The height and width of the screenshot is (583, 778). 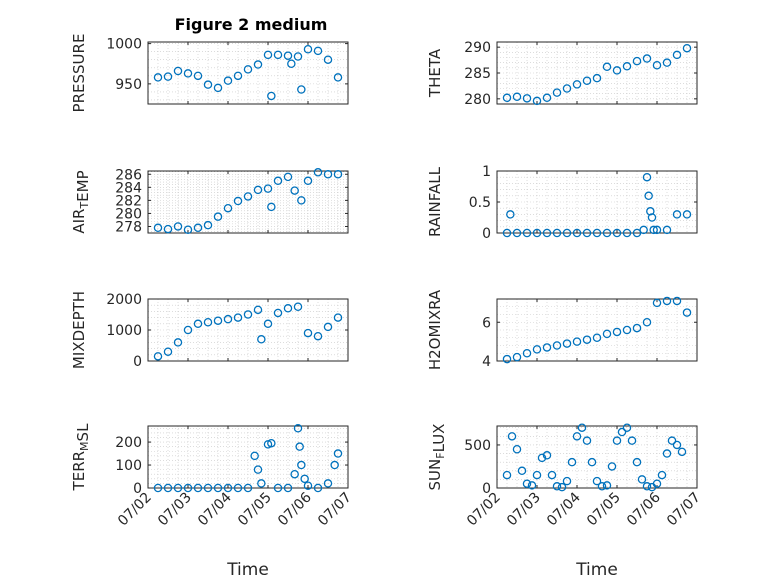 What do you see at coordinates (81, 201) in the screenshot?
I see `y-axis-label: AIRTEMP` at bounding box center [81, 201].